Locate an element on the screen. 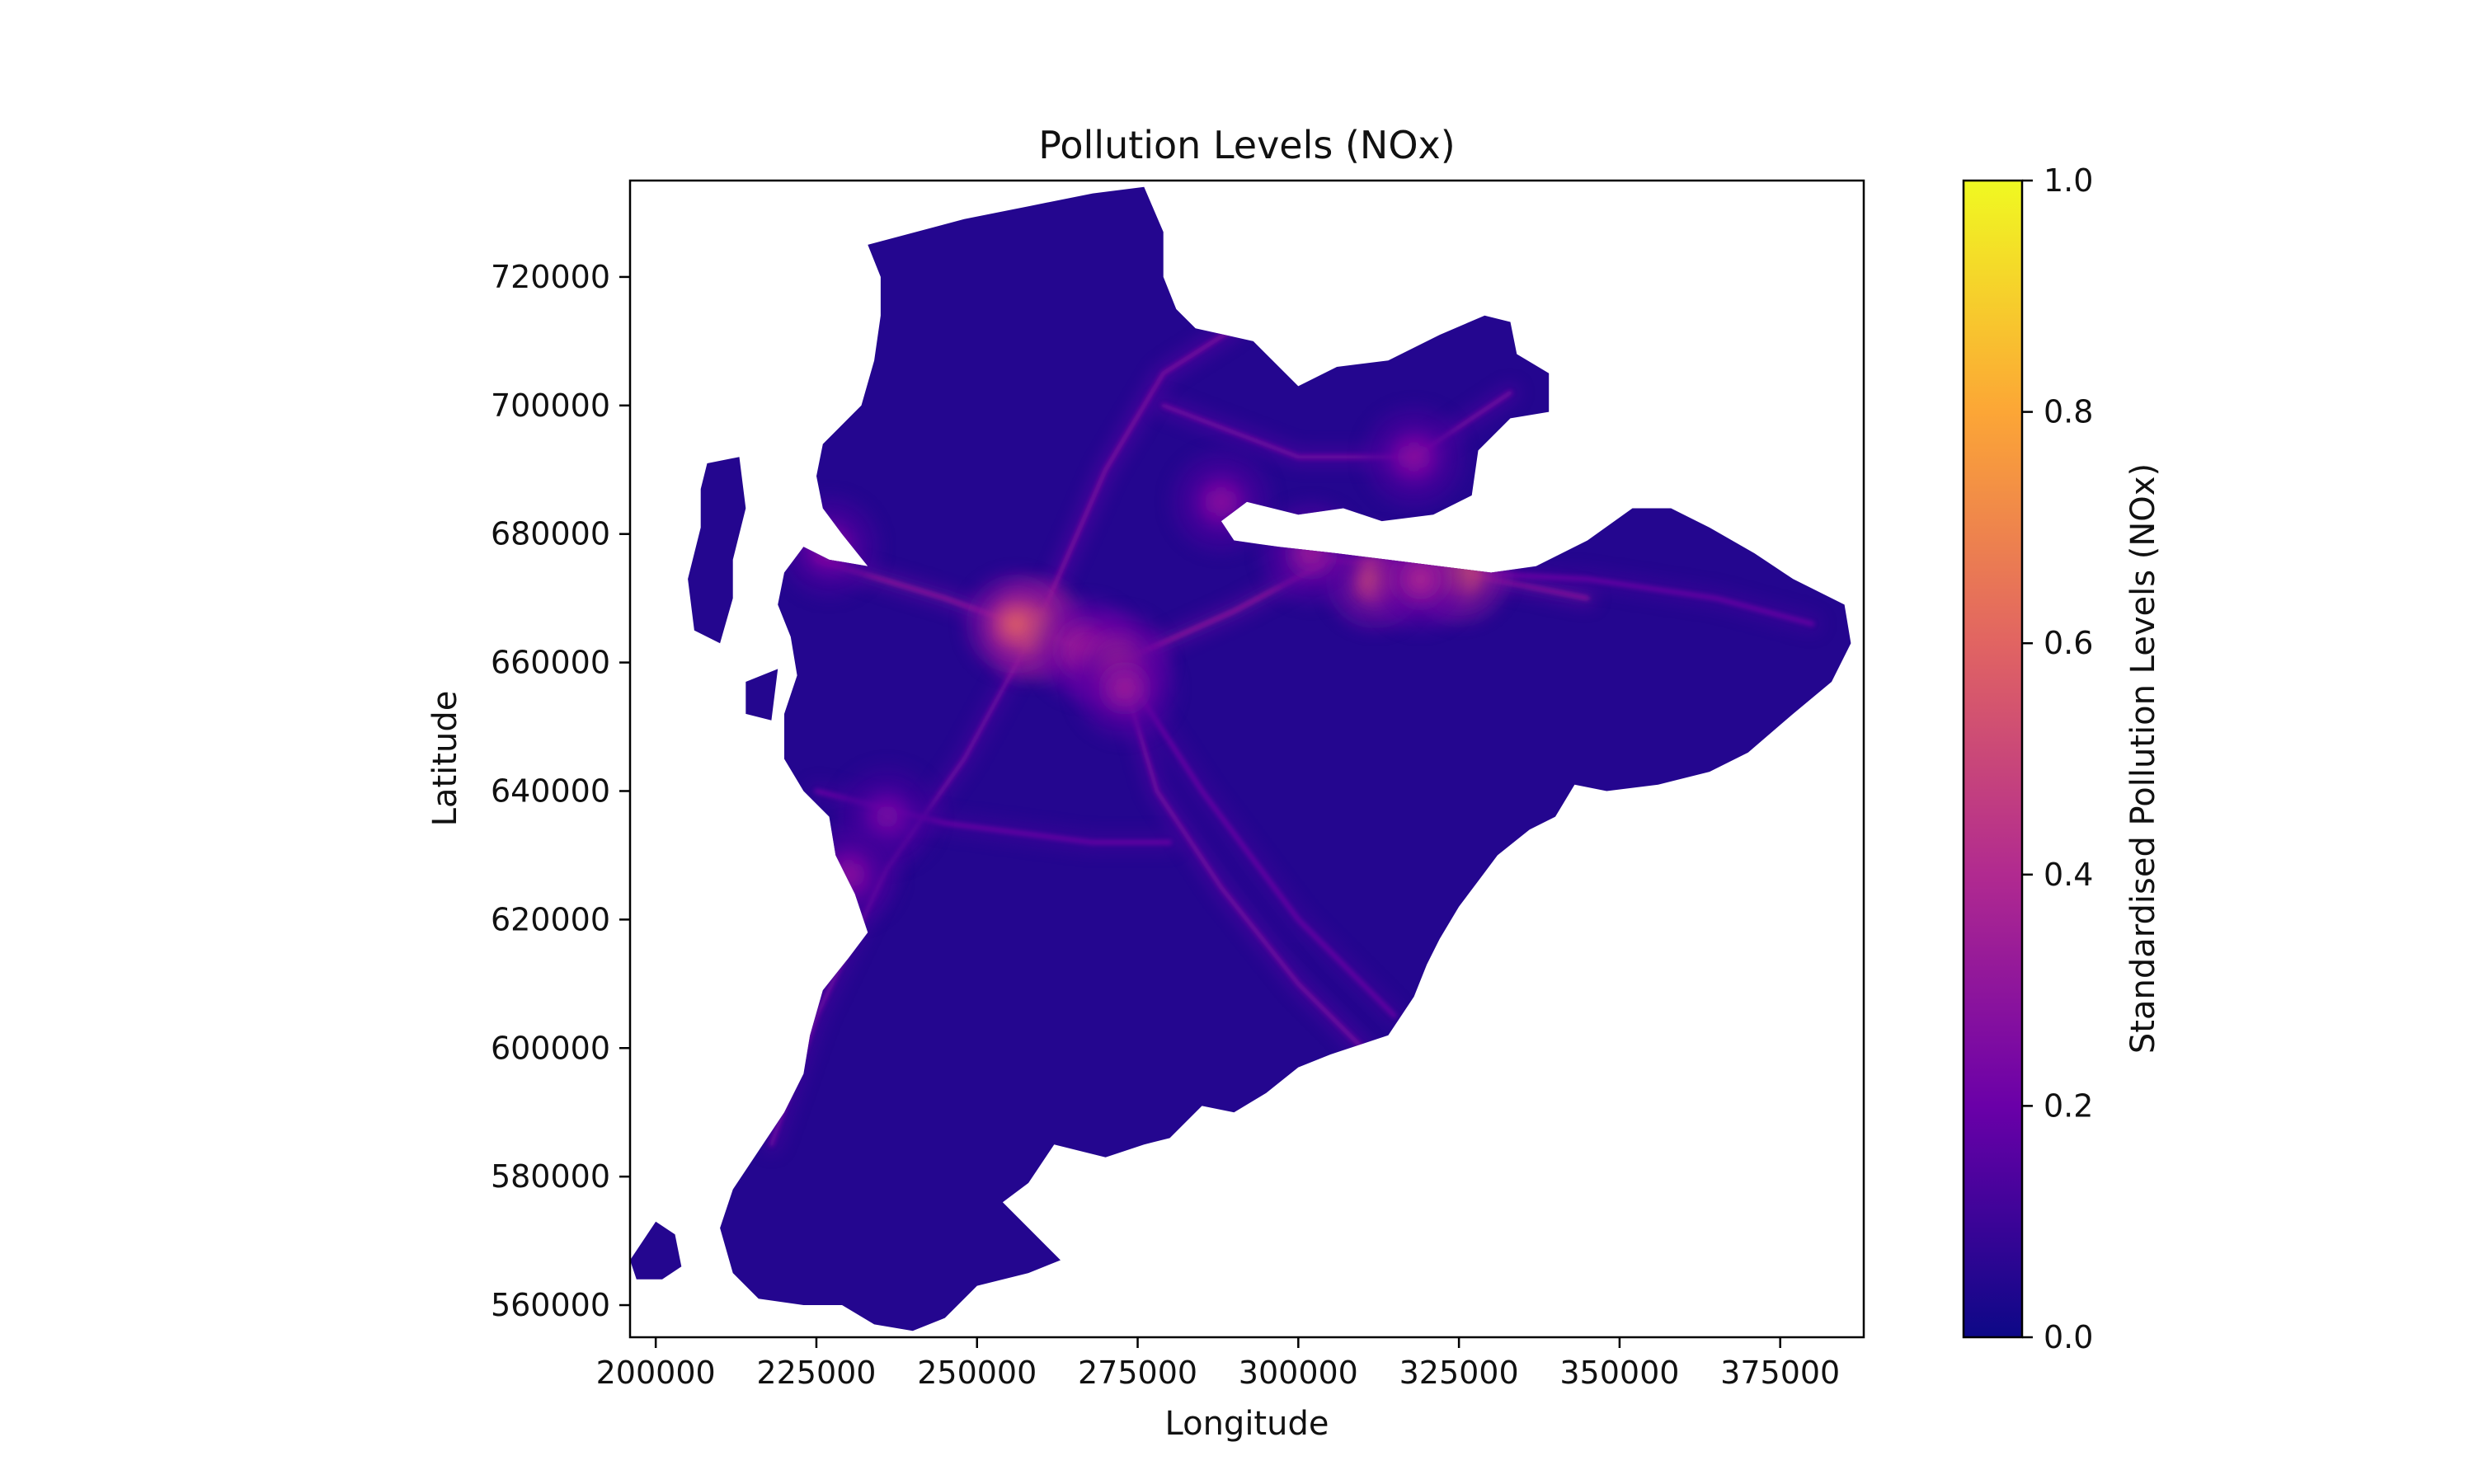 The image size is (2474, 1484). colorbar-gradient is located at coordinates (1993, 759).